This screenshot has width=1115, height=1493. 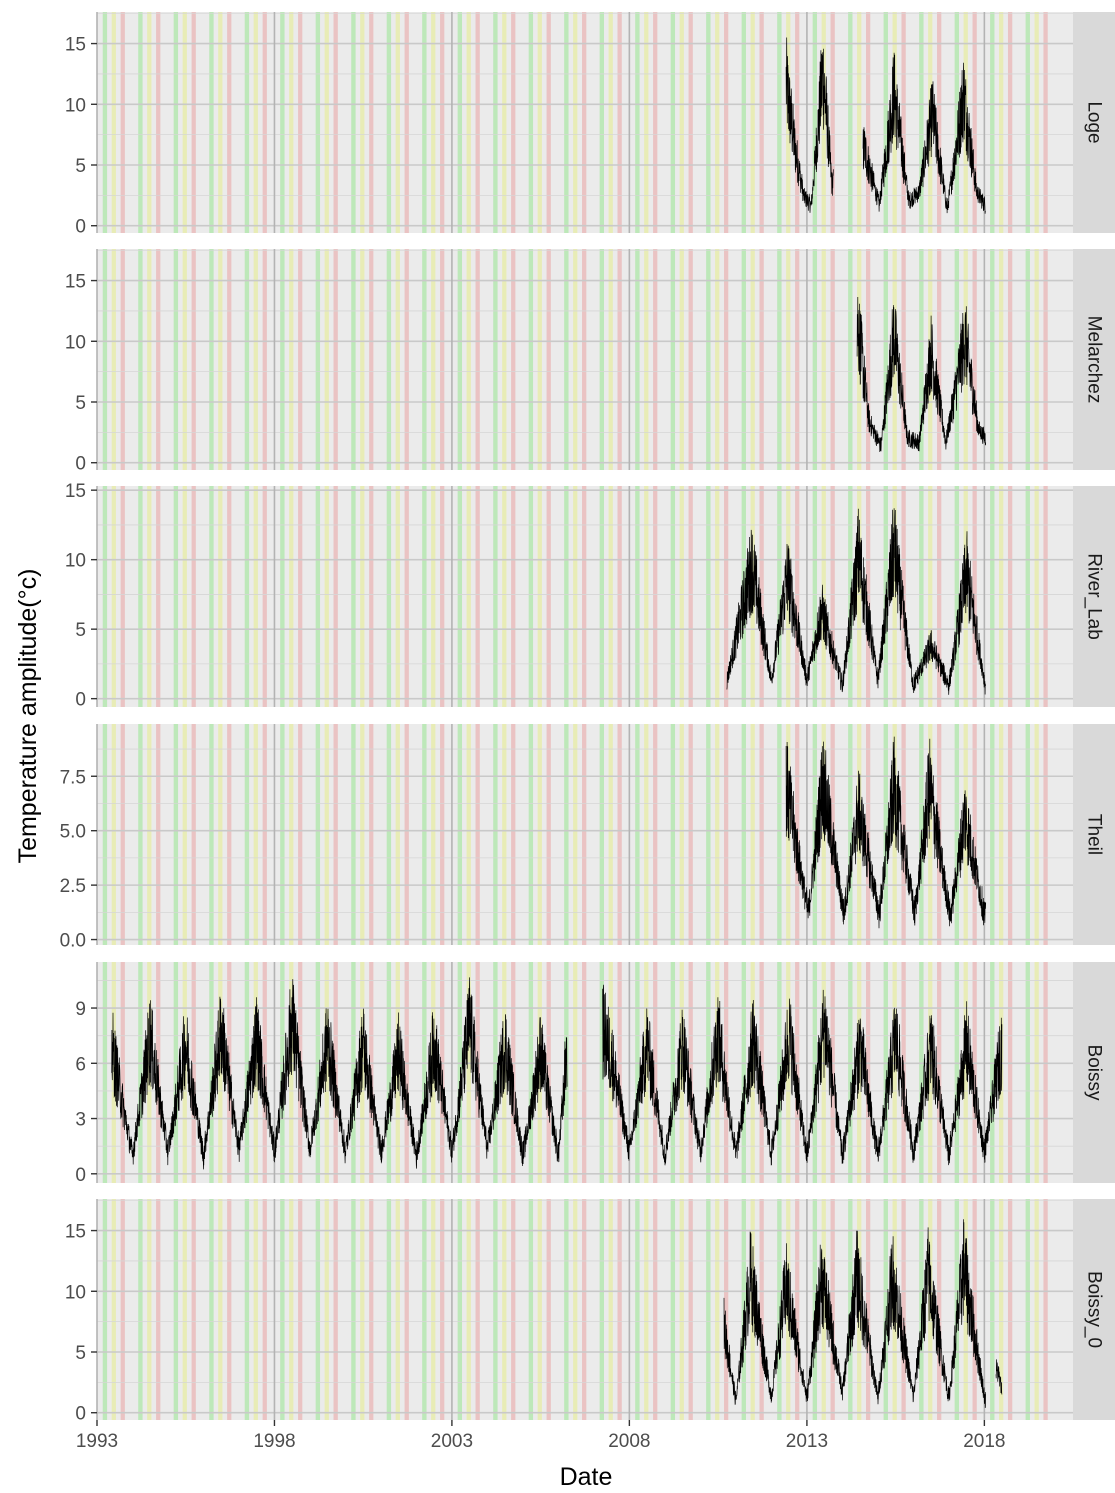 What do you see at coordinates (856, 601) in the screenshot?
I see `series-line-river_lab` at bounding box center [856, 601].